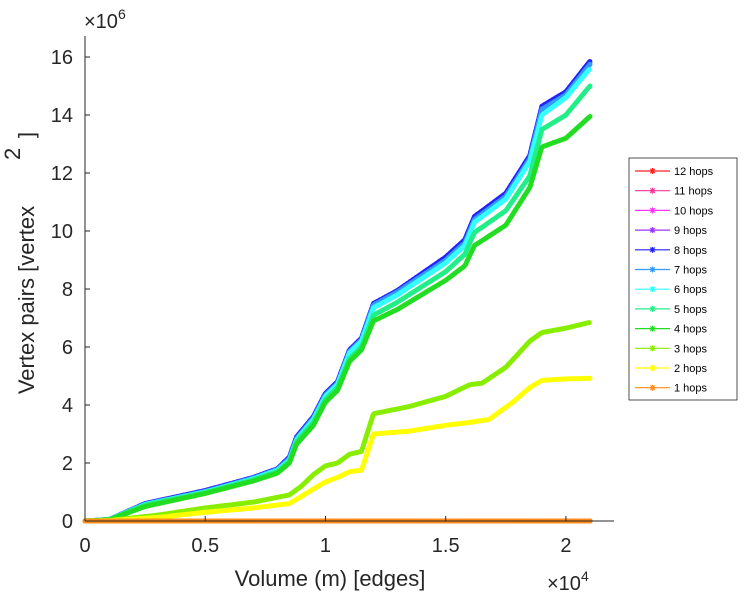 The width and height of the screenshot is (749, 600). Describe the element at coordinates (694, 172) in the screenshot. I see `legend-label: 12 hops` at that location.